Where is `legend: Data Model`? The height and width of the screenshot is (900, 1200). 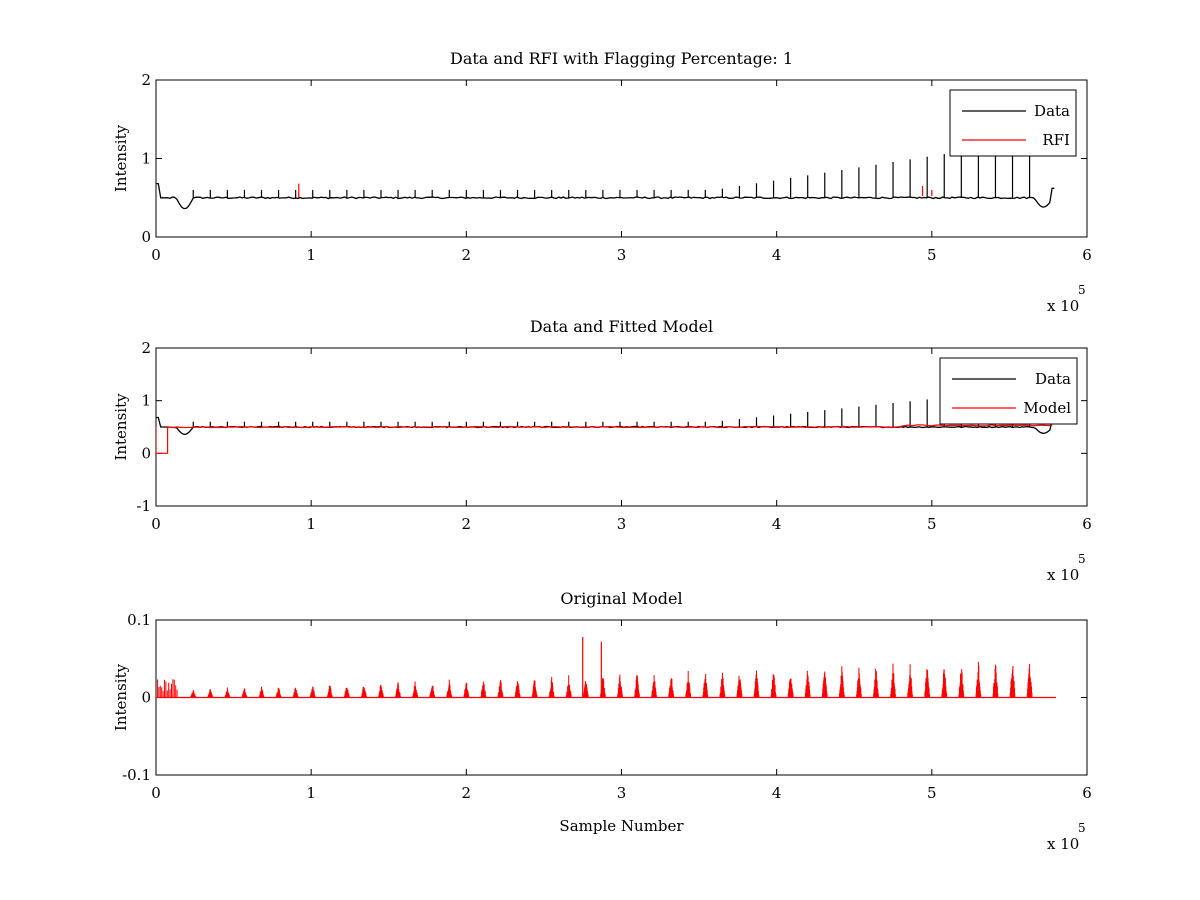 legend: Data Model is located at coordinates (1008, 391).